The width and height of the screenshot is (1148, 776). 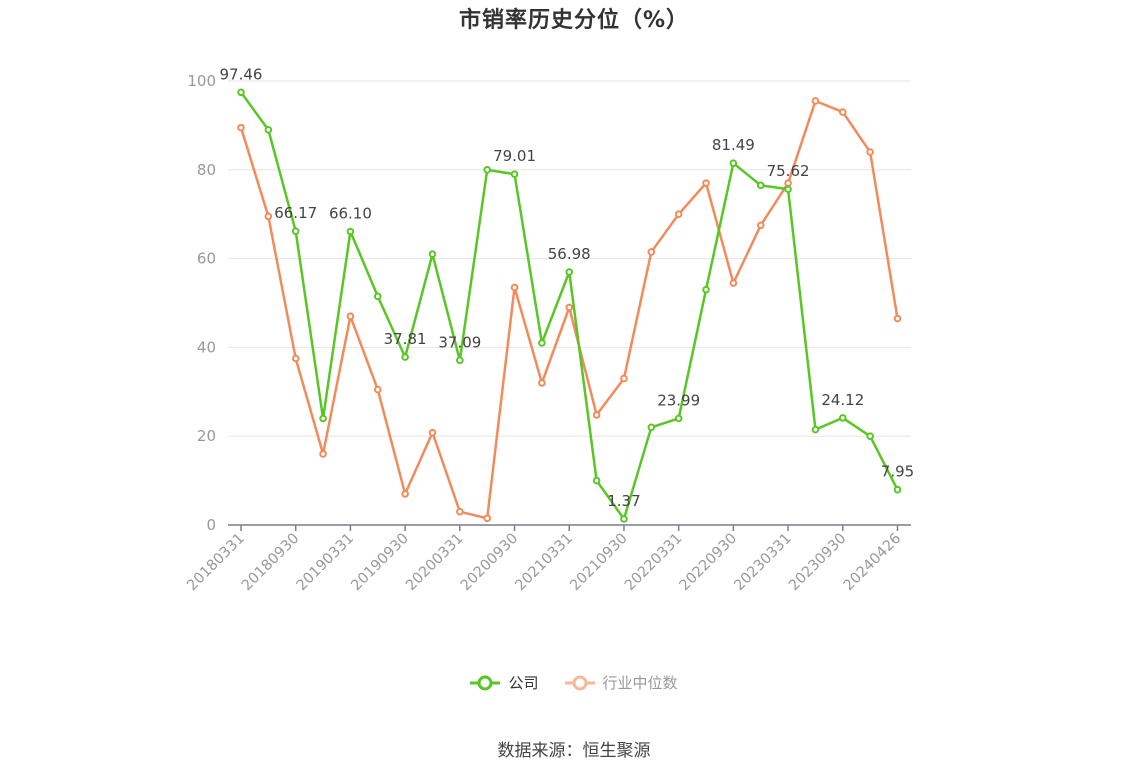 What do you see at coordinates (435, 563) in the screenshot?
I see `x-tick-label: 20200331` at bounding box center [435, 563].